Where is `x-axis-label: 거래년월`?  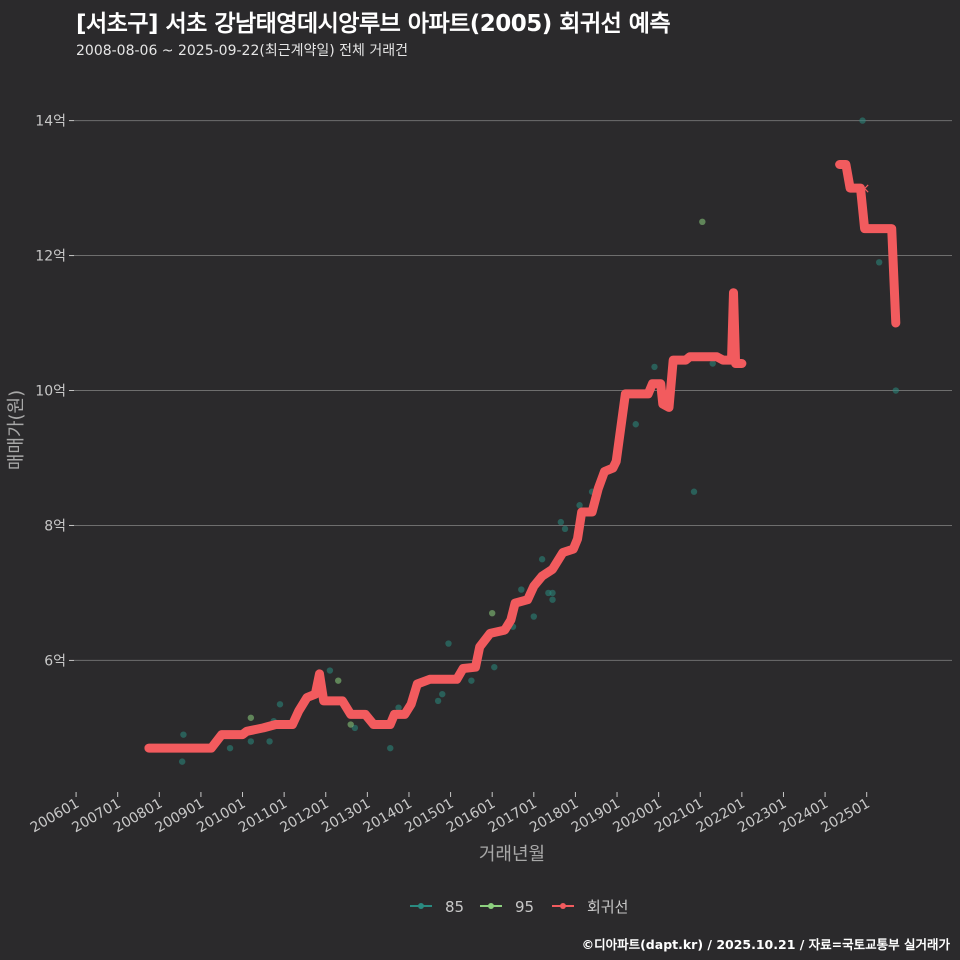
x-axis-label: 거래년월 is located at coordinates (512, 854).